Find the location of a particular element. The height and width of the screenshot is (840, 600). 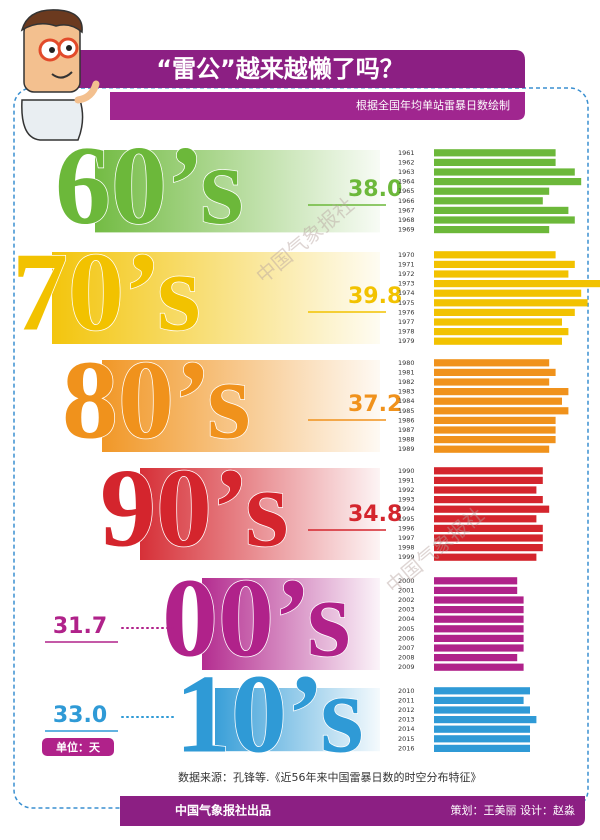

year-label: 1995 is located at coordinates (406, 519).